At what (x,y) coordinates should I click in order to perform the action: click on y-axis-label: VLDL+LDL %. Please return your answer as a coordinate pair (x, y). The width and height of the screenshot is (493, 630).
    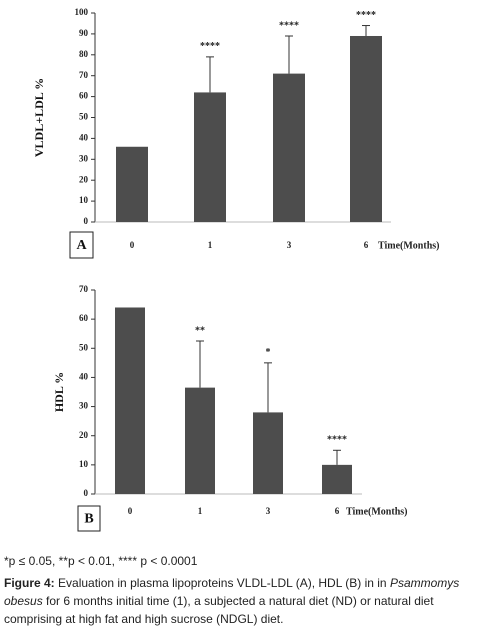
    Looking at the image, I should click on (39, 117).